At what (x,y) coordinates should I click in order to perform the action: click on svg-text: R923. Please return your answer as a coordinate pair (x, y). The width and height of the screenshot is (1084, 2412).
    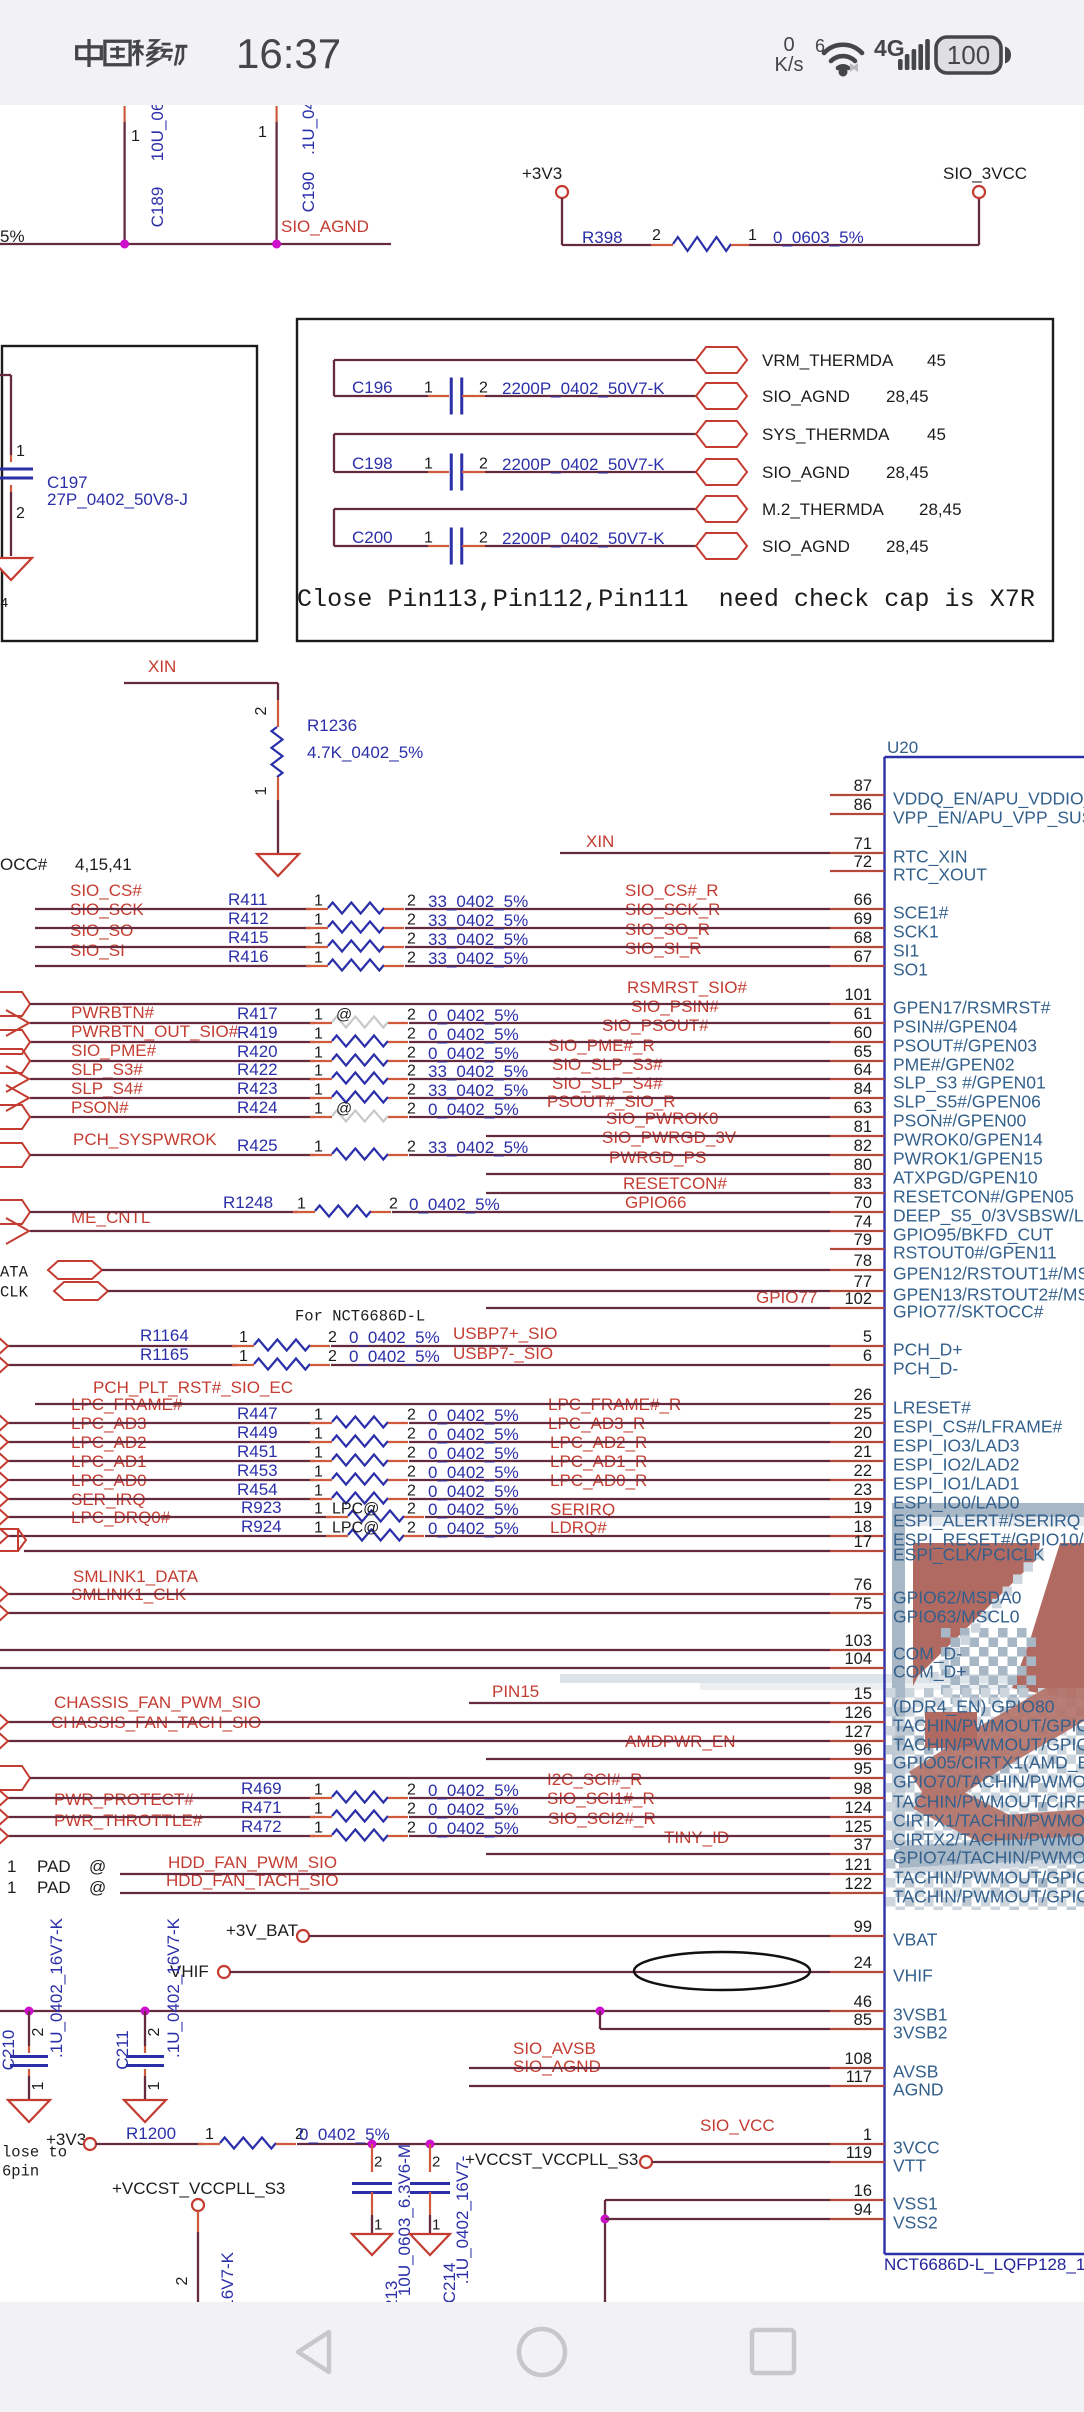
    Looking at the image, I should click on (261, 1507).